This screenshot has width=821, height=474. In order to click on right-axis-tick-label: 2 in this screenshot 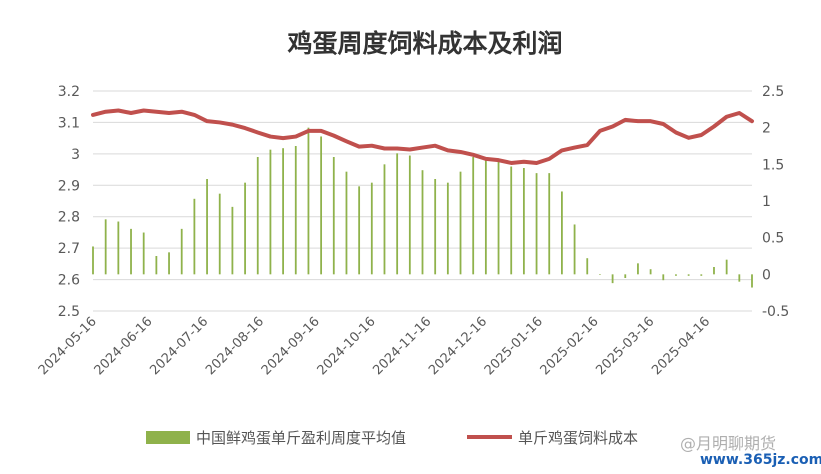, I will do `click(766, 129)`.